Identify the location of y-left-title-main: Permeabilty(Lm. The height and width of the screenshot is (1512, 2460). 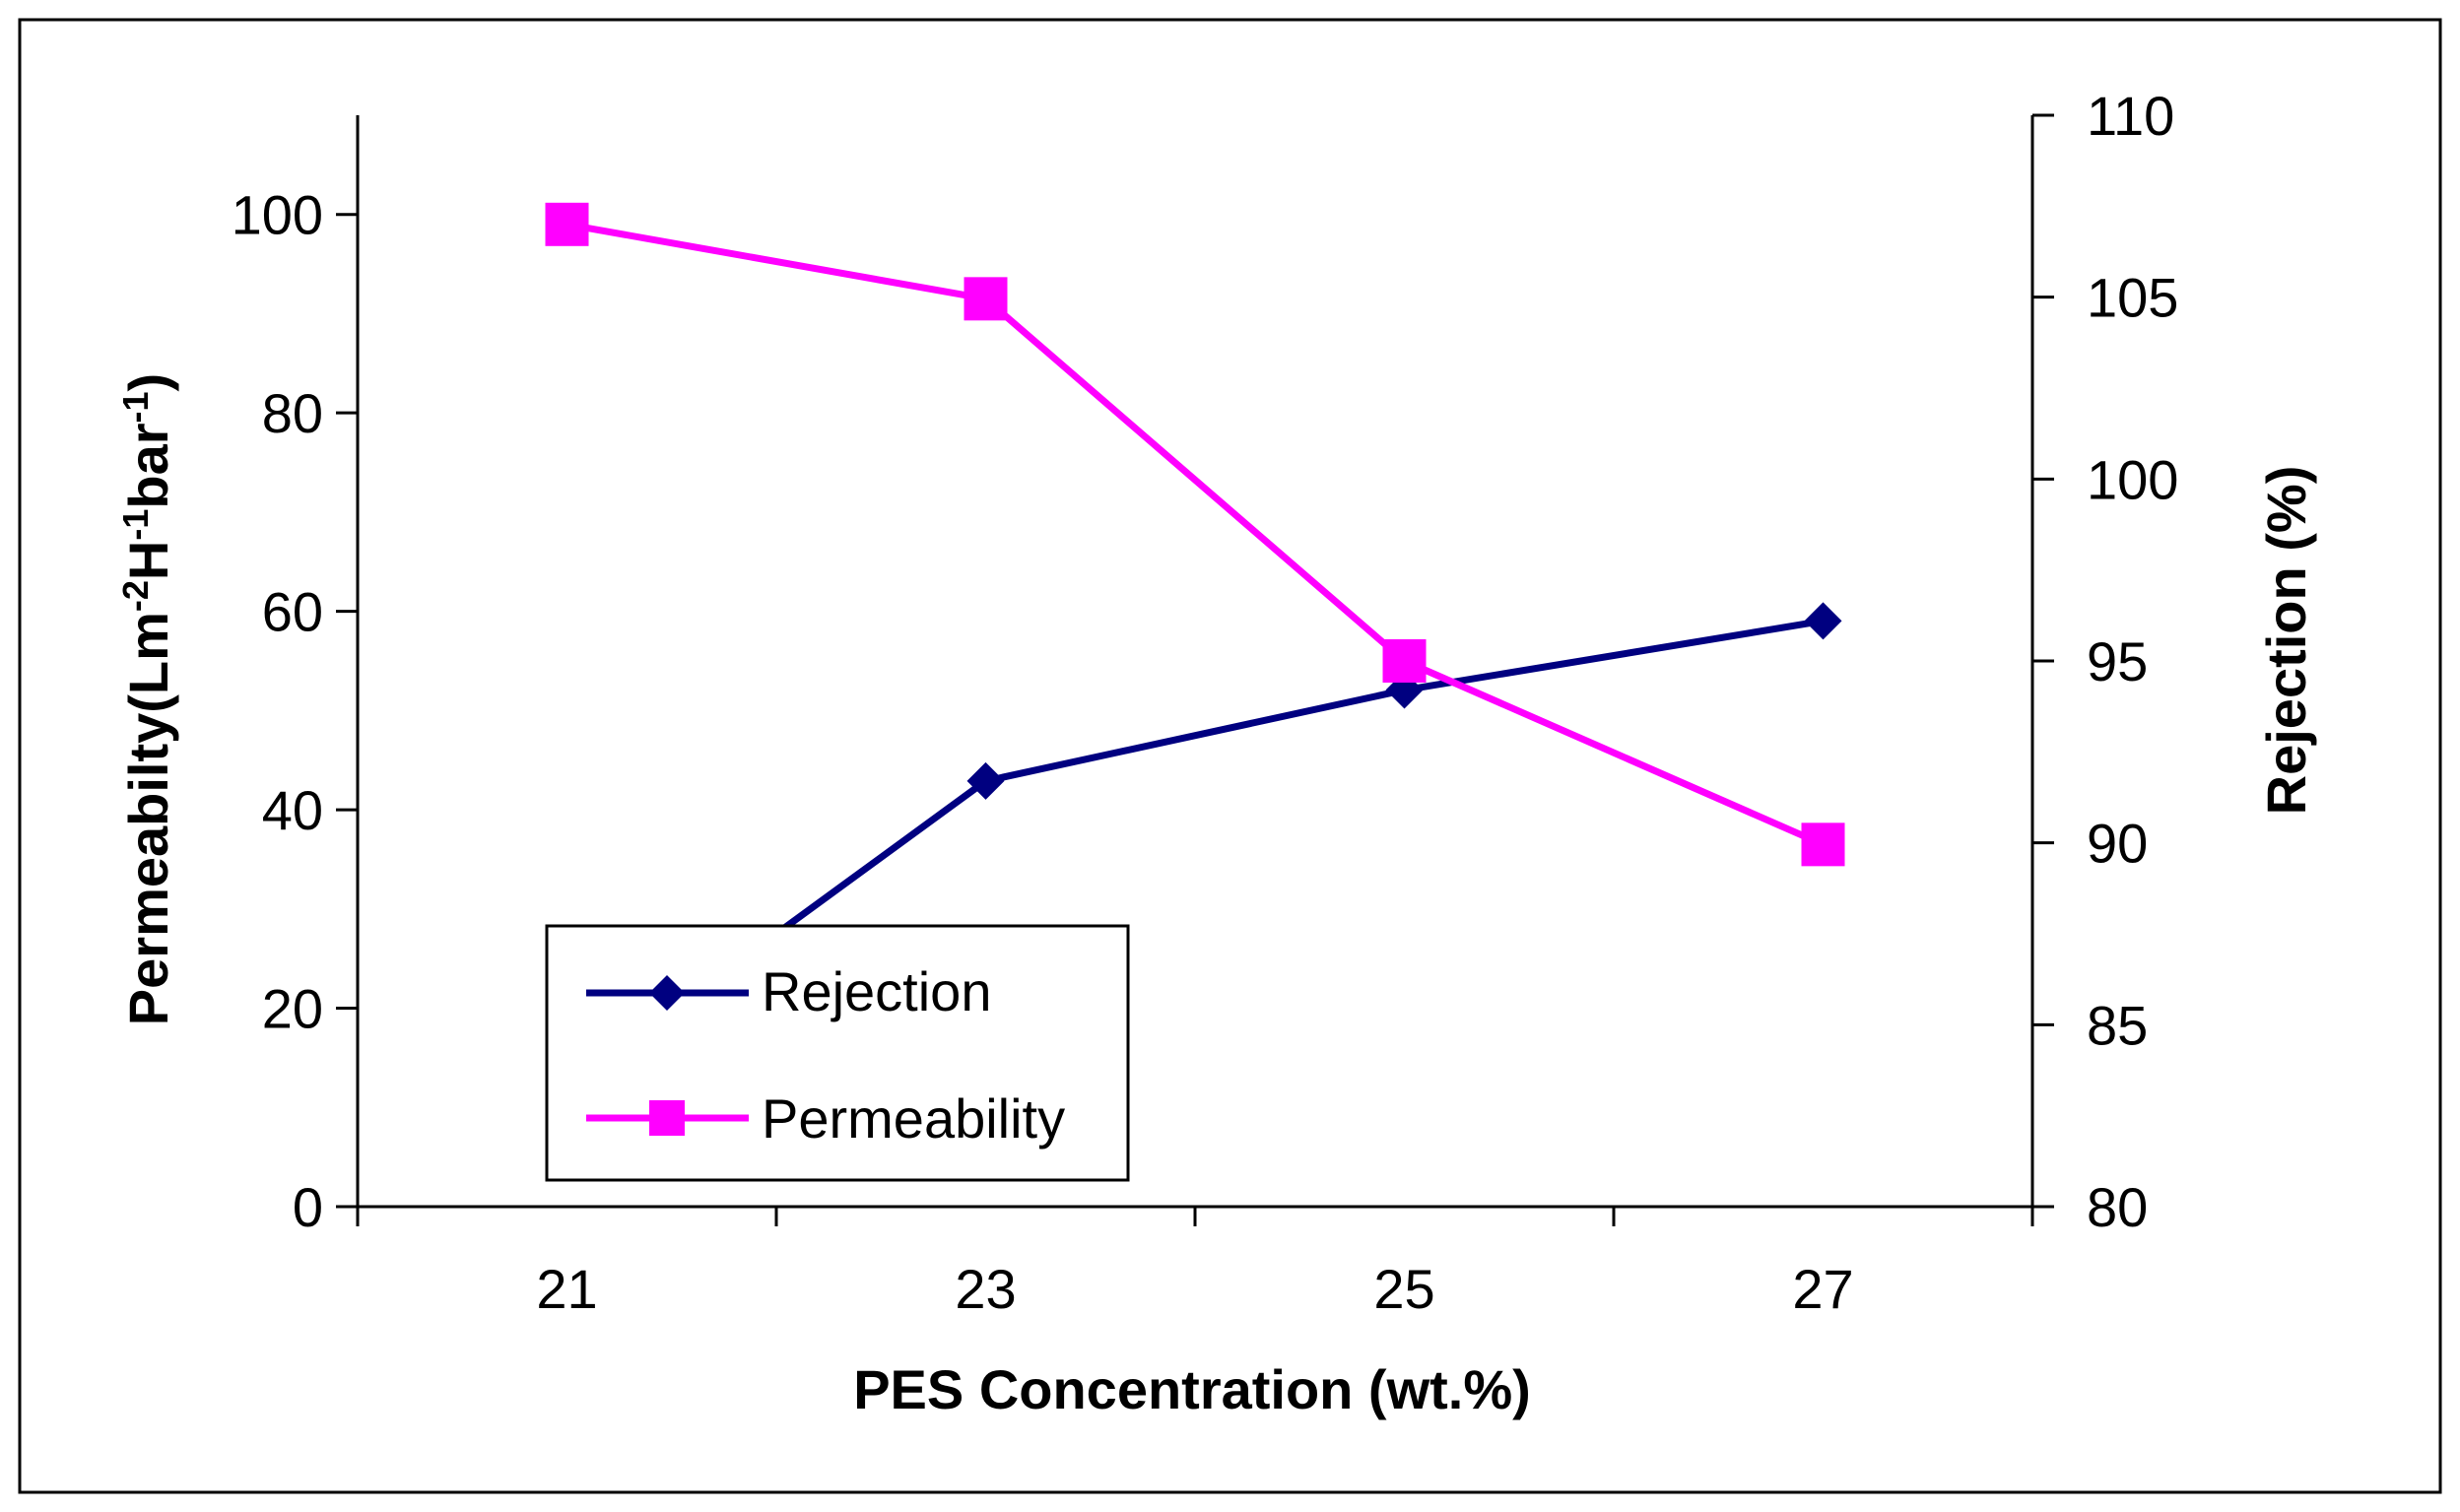
(148, 818).